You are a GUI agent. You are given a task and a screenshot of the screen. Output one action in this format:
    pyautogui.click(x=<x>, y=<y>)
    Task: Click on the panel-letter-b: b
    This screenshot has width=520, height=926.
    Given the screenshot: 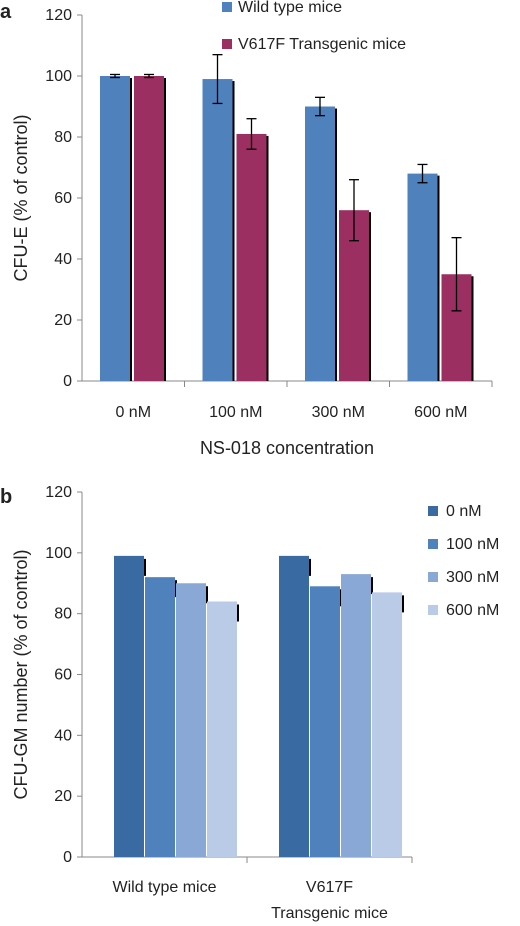 What is the action you would take?
    pyautogui.click(x=6, y=497)
    